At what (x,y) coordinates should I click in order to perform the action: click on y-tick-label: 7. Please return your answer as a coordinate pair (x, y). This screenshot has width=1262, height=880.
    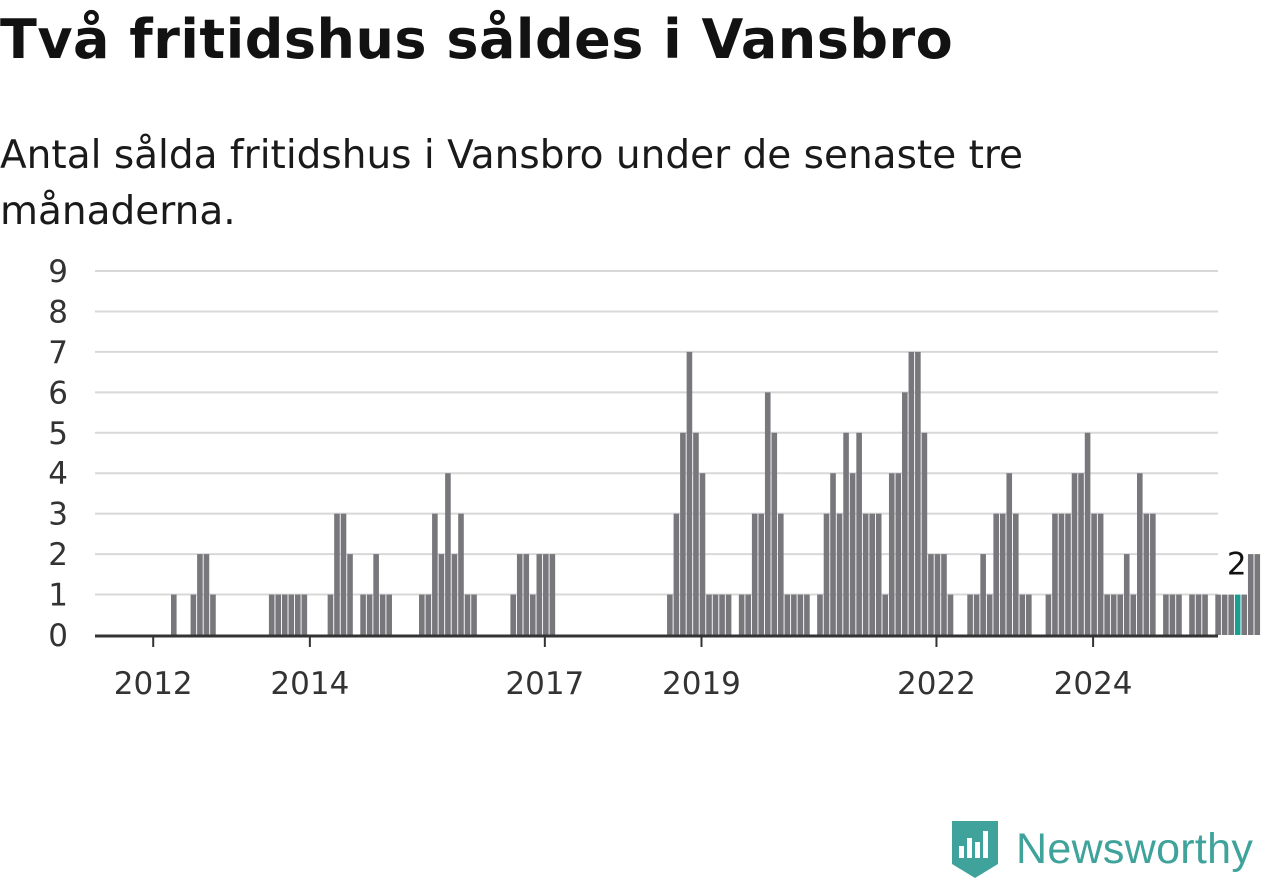
    Looking at the image, I should click on (58, 353).